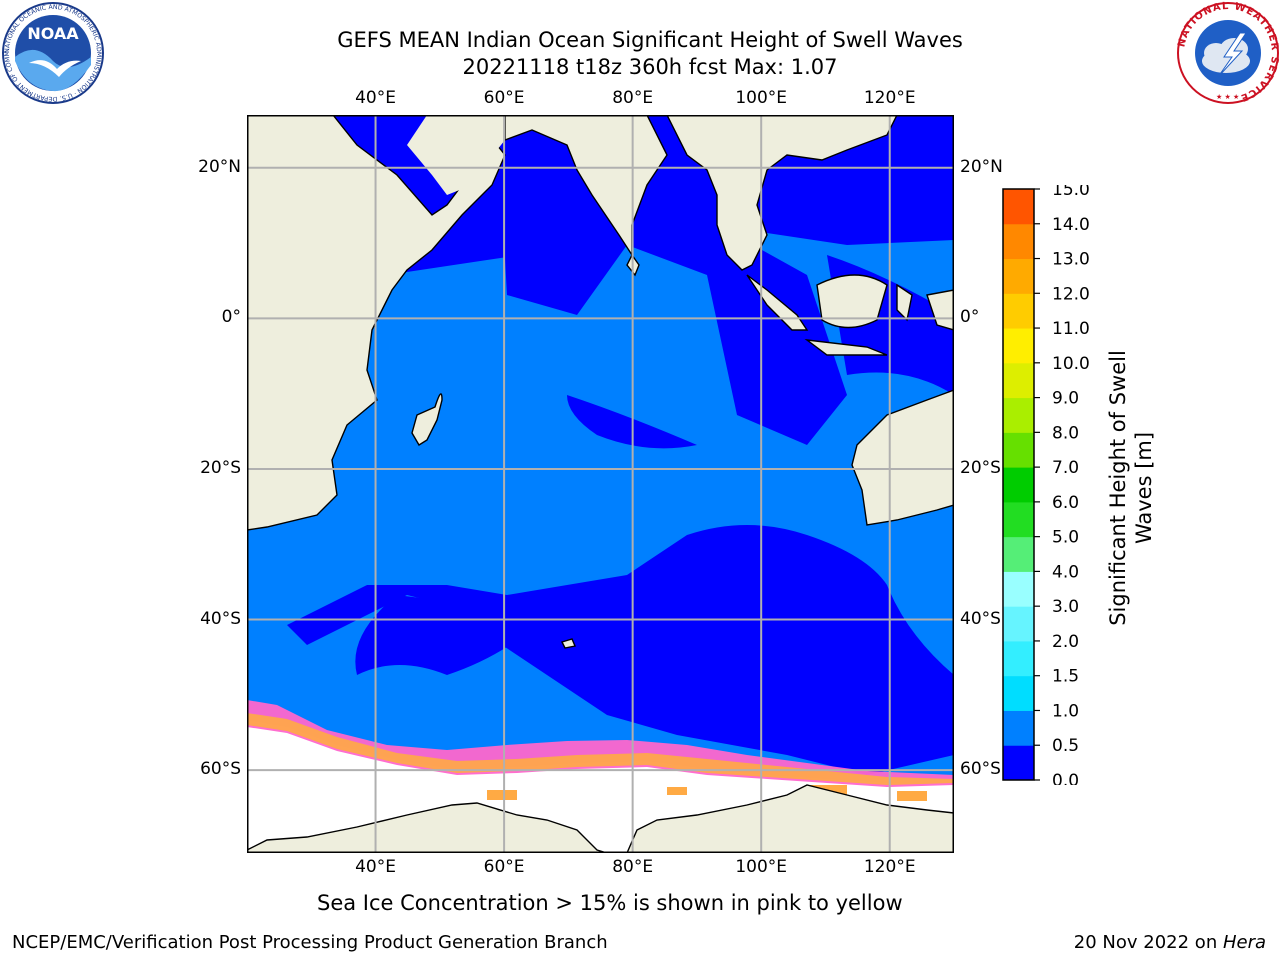  I want to click on lon-label-top: 80°E, so click(633, 98).